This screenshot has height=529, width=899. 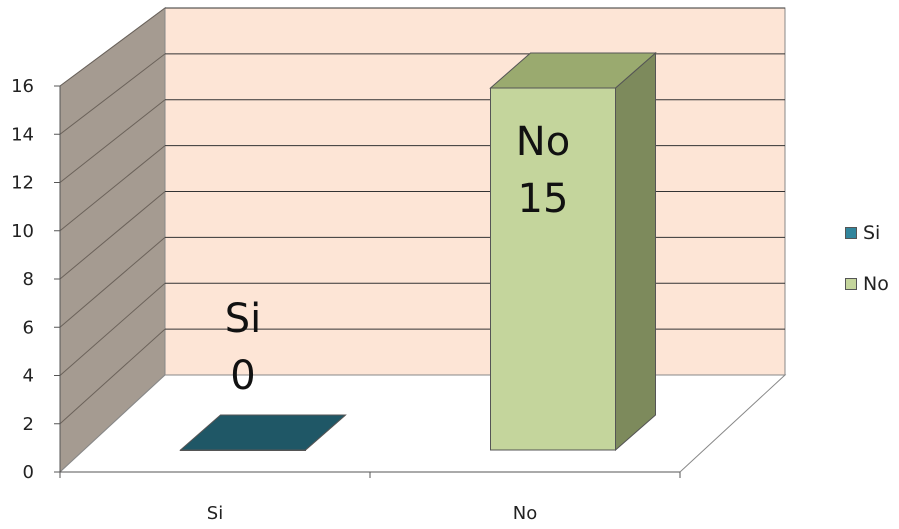 I want to click on bar-si-top, so click(x=263, y=432).